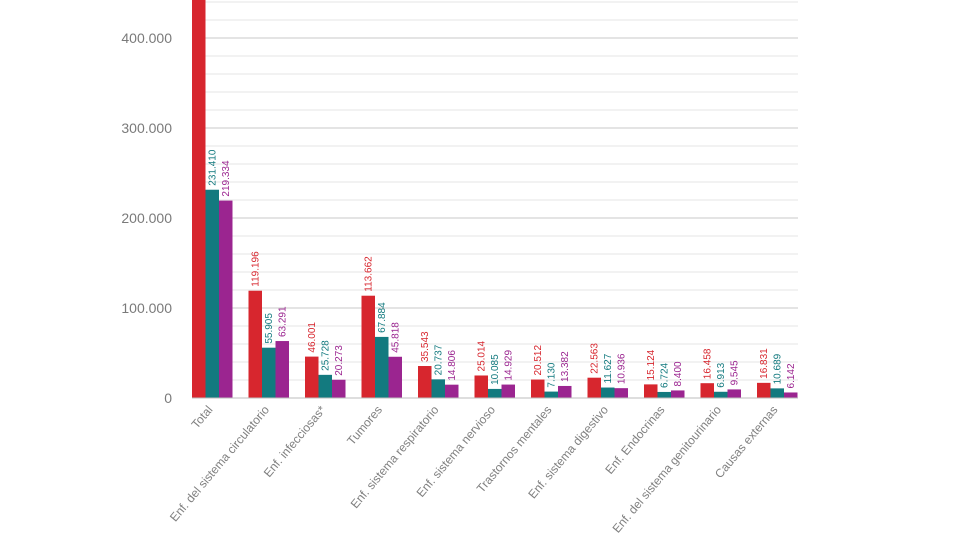 The height and width of the screenshot is (549, 976). What do you see at coordinates (396, 337) in the screenshot?
I see `data-label: 45.818` at bounding box center [396, 337].